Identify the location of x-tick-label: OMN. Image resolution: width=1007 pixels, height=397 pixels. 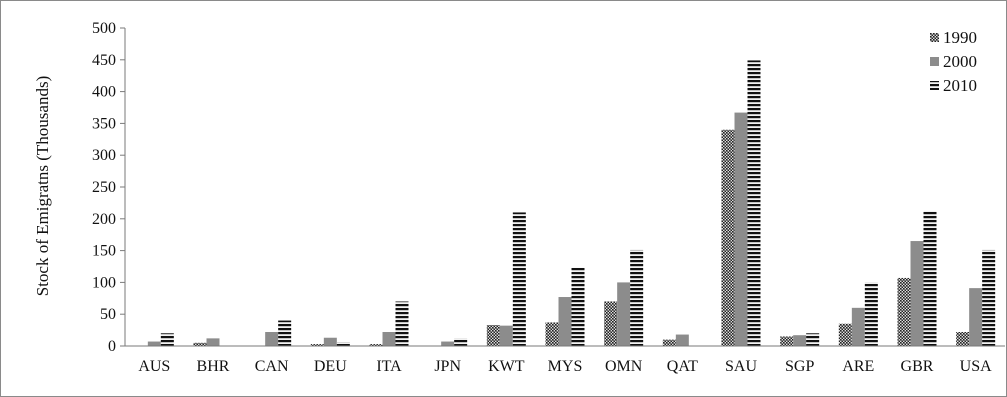
(624, 366).